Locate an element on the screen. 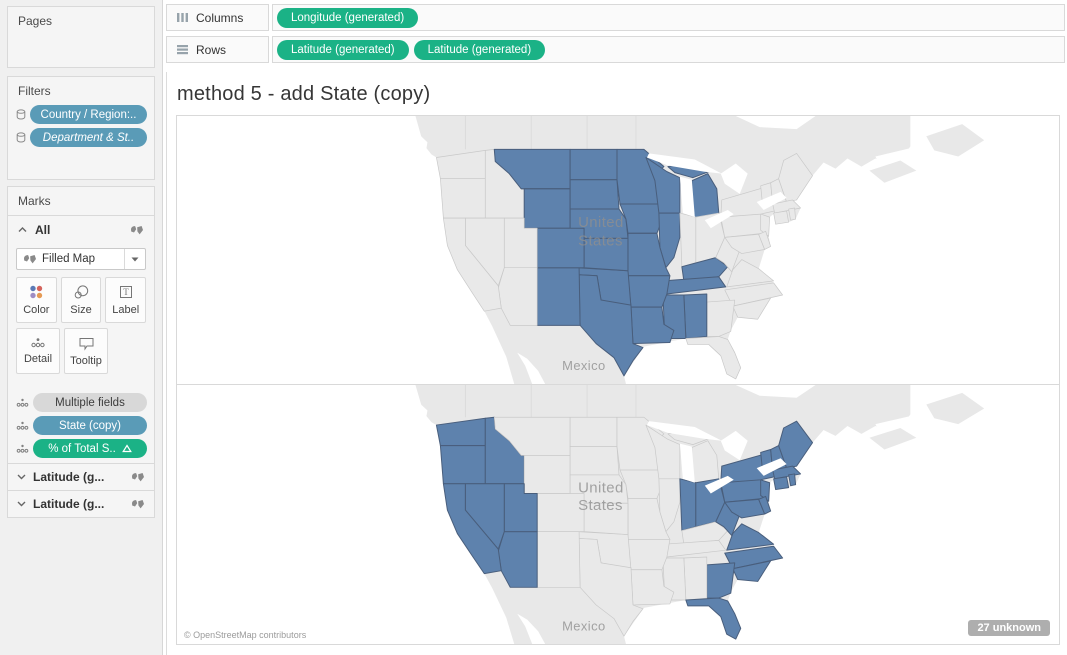 The width and height of the screenshot is (1067, 655). detail-button: Detail is located at coordinates (38, 351).